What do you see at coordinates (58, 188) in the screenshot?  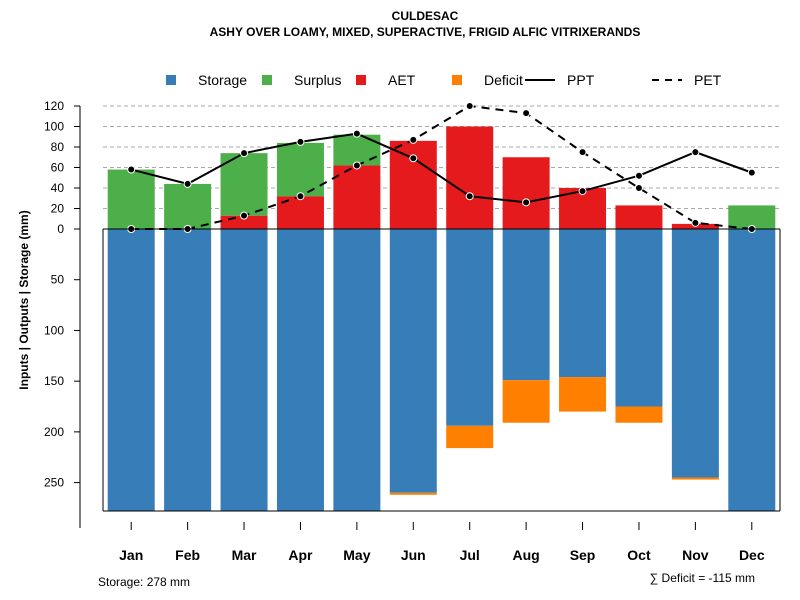 I see `y-tick-label: 40` at bounding box center [58, 188].